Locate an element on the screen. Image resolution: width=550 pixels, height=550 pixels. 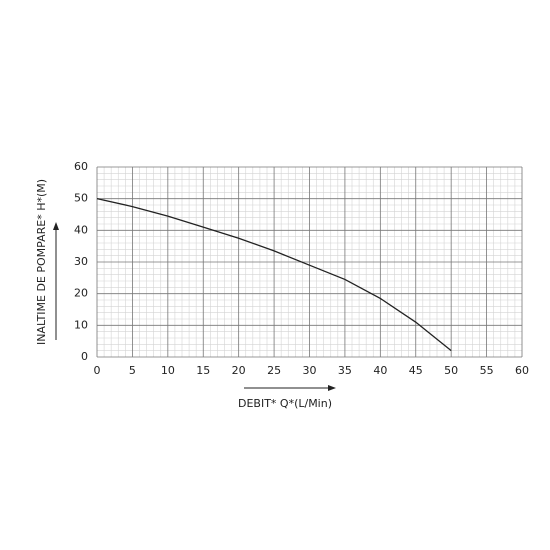
x-arrow-head is located at coordinates (332, 388).